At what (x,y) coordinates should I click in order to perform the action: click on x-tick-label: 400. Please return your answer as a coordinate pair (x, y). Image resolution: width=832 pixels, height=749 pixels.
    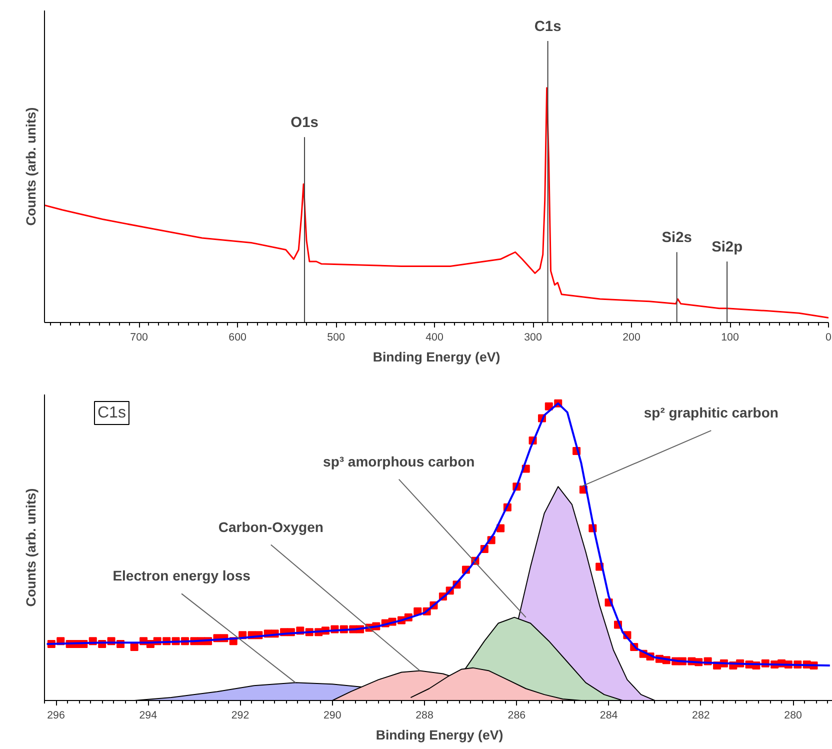
    Looking at the image, I should click on (435, 338).